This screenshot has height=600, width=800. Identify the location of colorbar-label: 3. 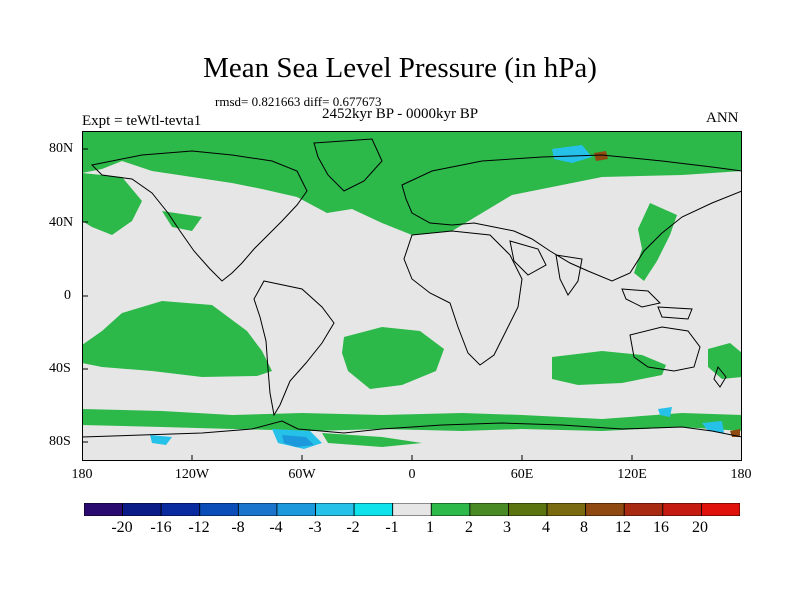
(507, 527).